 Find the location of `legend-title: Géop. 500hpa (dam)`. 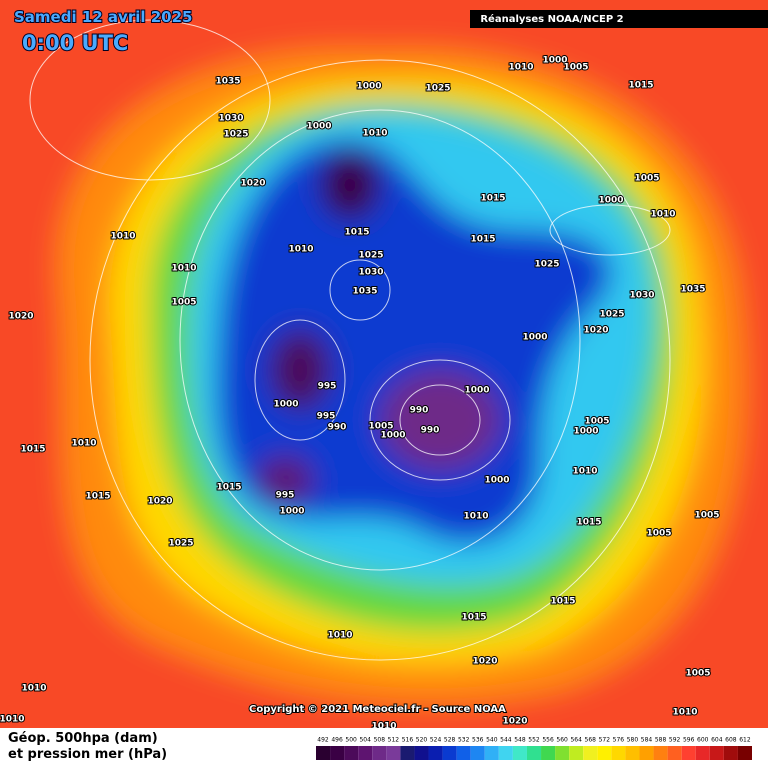

legend-title: Géop. 500hpa (dam) is located at coordinates (83, 738).